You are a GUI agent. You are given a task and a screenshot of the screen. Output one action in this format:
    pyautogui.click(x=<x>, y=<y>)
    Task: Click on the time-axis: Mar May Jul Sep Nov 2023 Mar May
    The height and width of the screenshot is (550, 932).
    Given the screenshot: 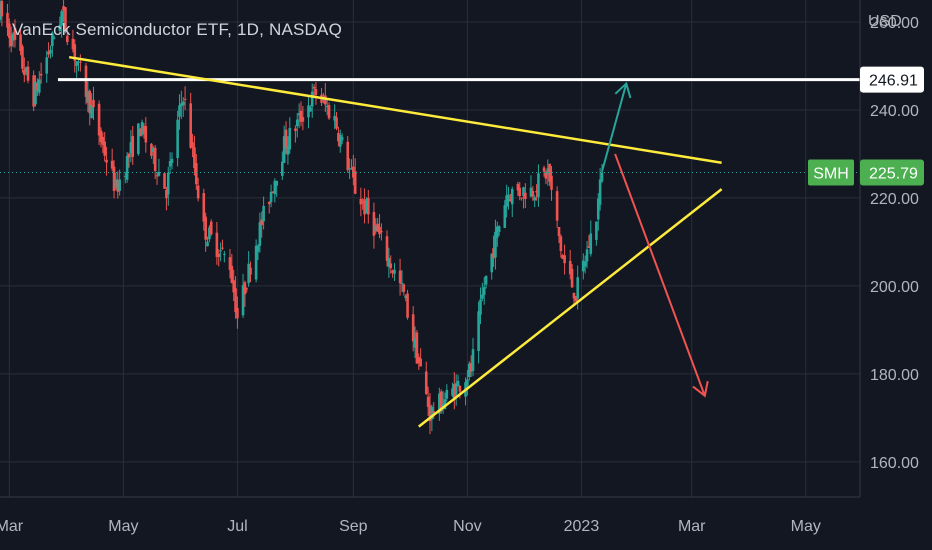 What is the action you would take?
    pyautogui.click(x=466, y=523)
    